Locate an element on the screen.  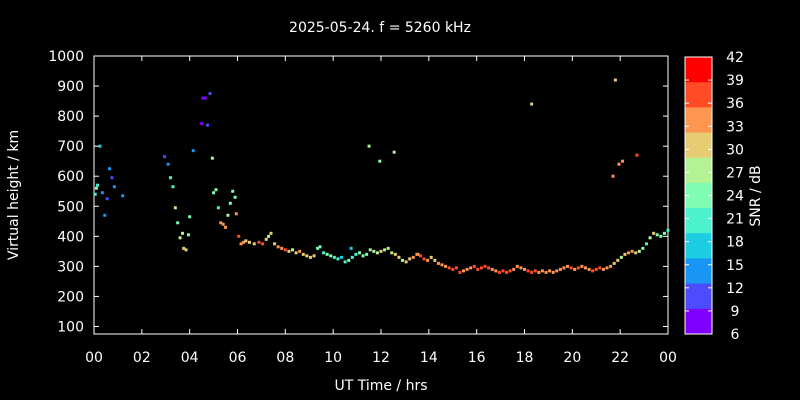
x-tick-label: 20 is located at coordinates (572, 358).